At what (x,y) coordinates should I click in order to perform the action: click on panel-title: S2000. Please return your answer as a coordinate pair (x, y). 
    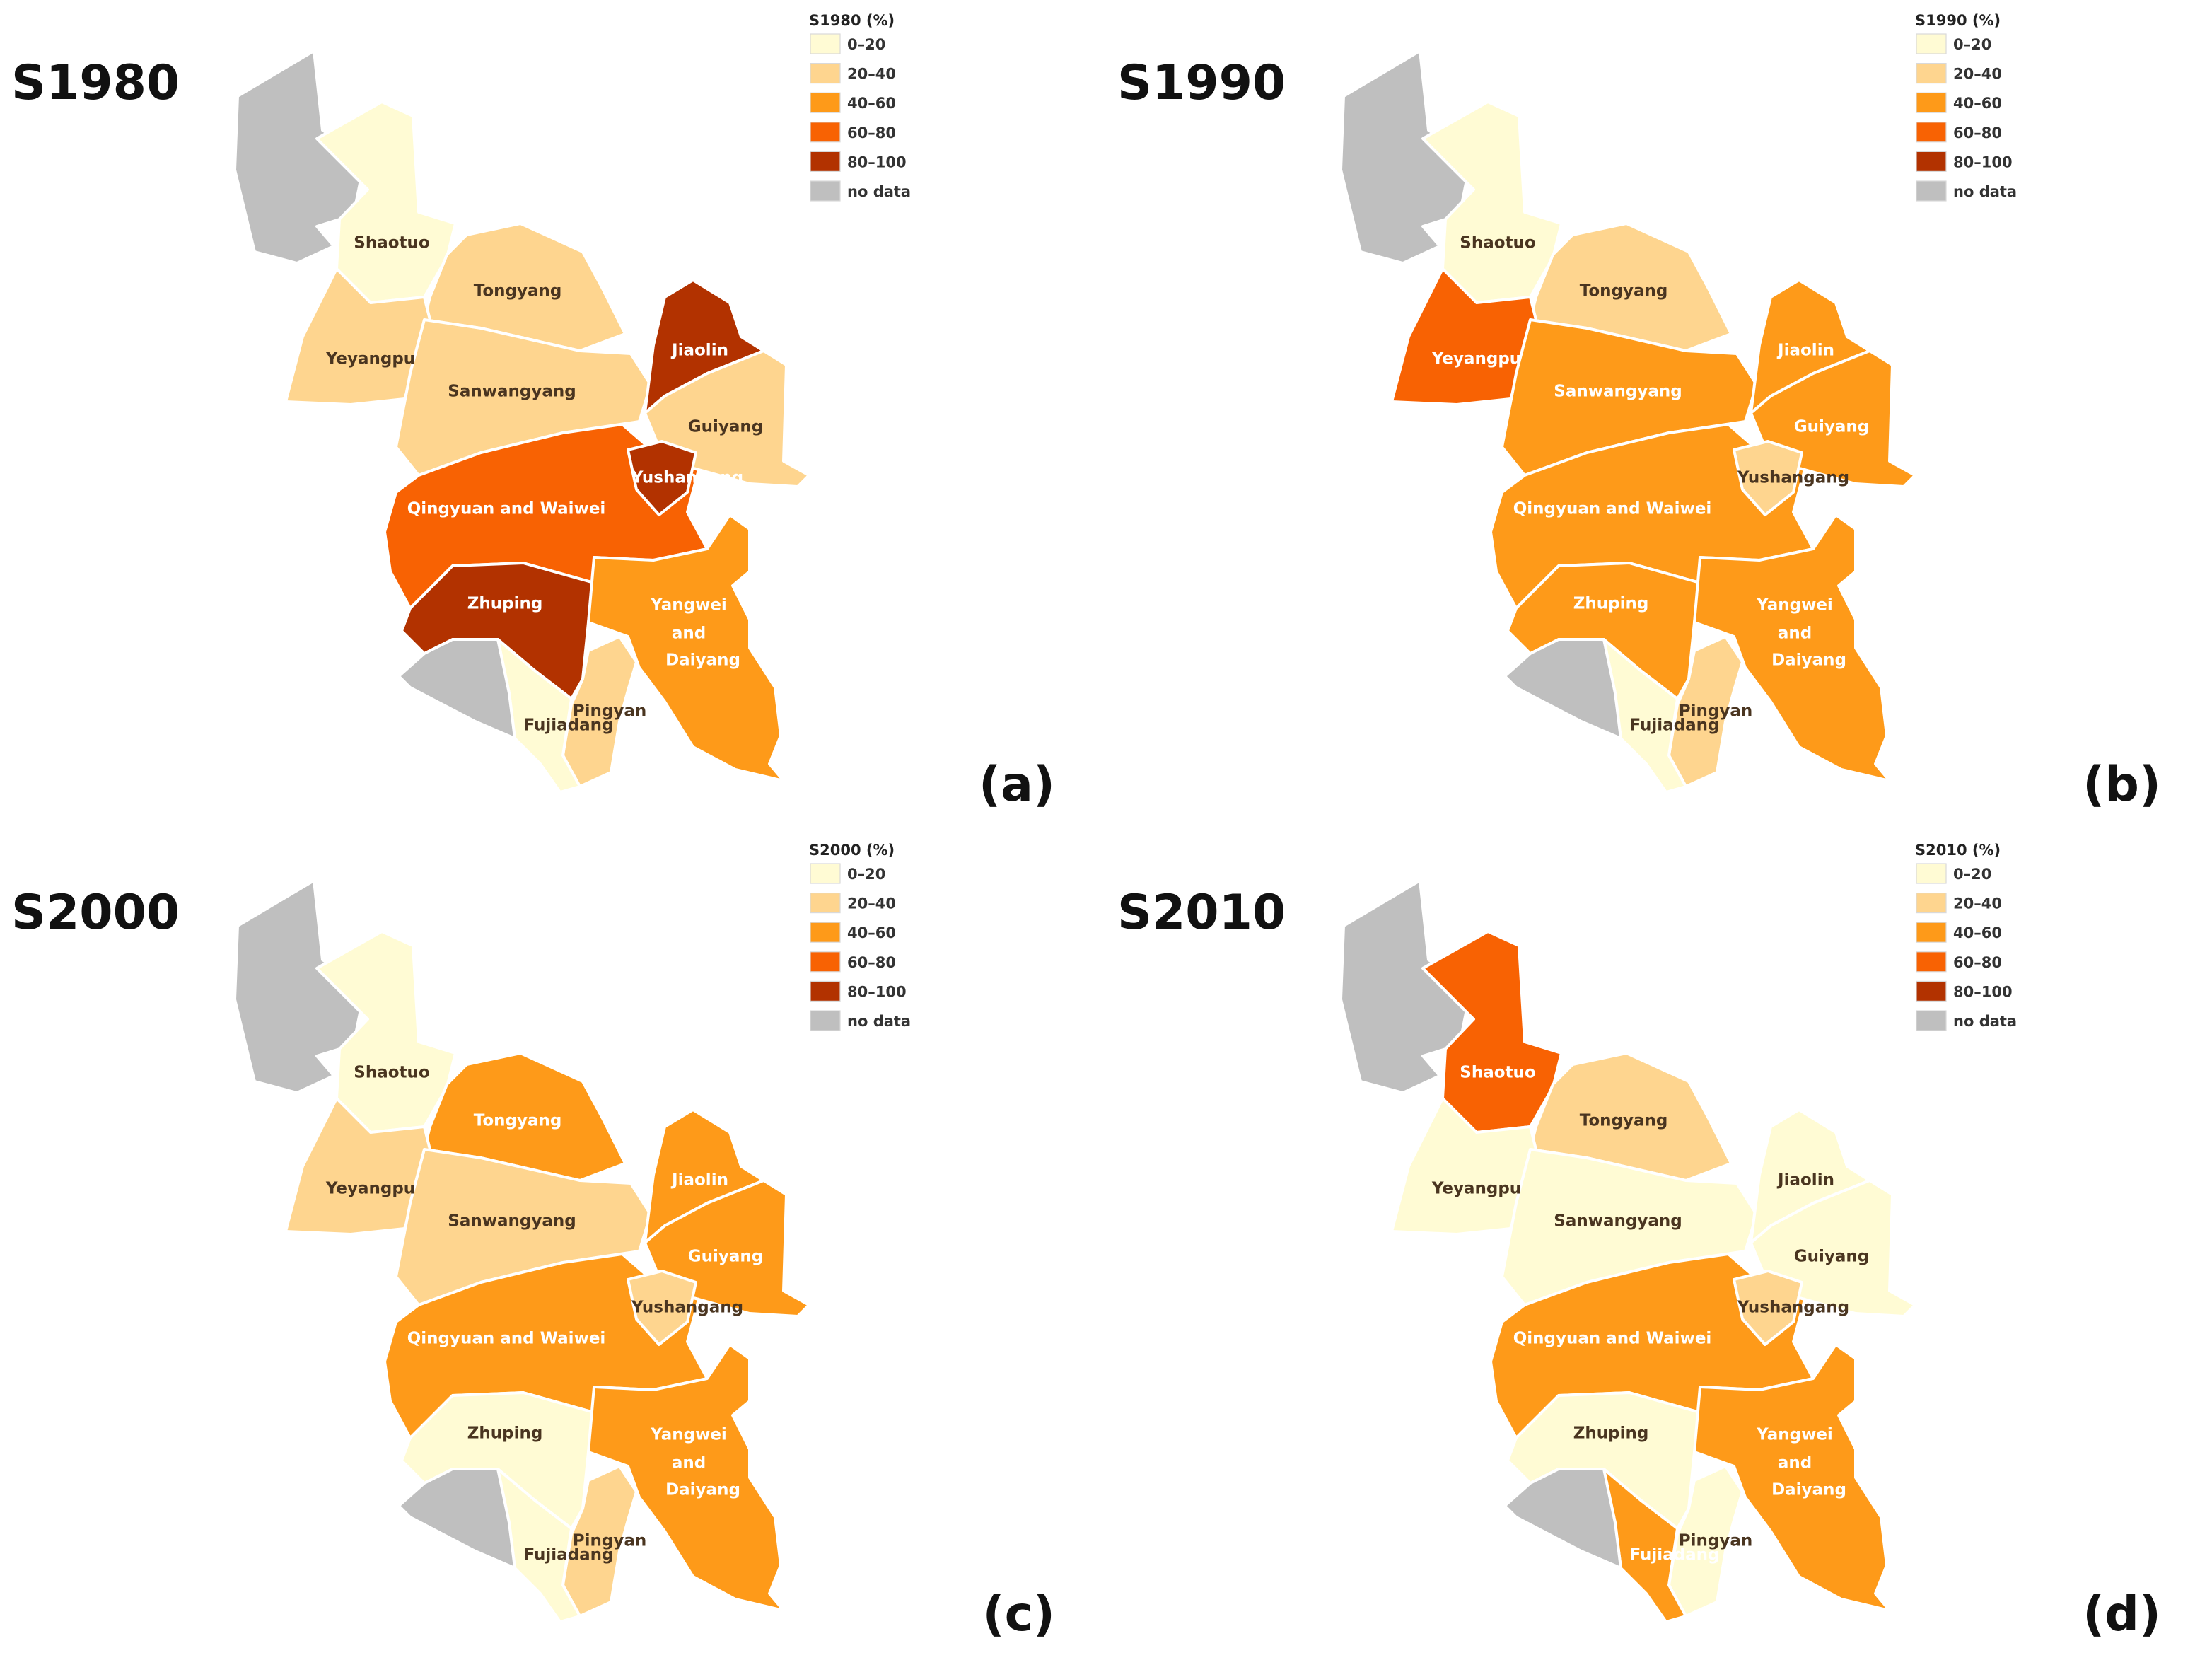
    Looking at the image, I should click on (95, 913).